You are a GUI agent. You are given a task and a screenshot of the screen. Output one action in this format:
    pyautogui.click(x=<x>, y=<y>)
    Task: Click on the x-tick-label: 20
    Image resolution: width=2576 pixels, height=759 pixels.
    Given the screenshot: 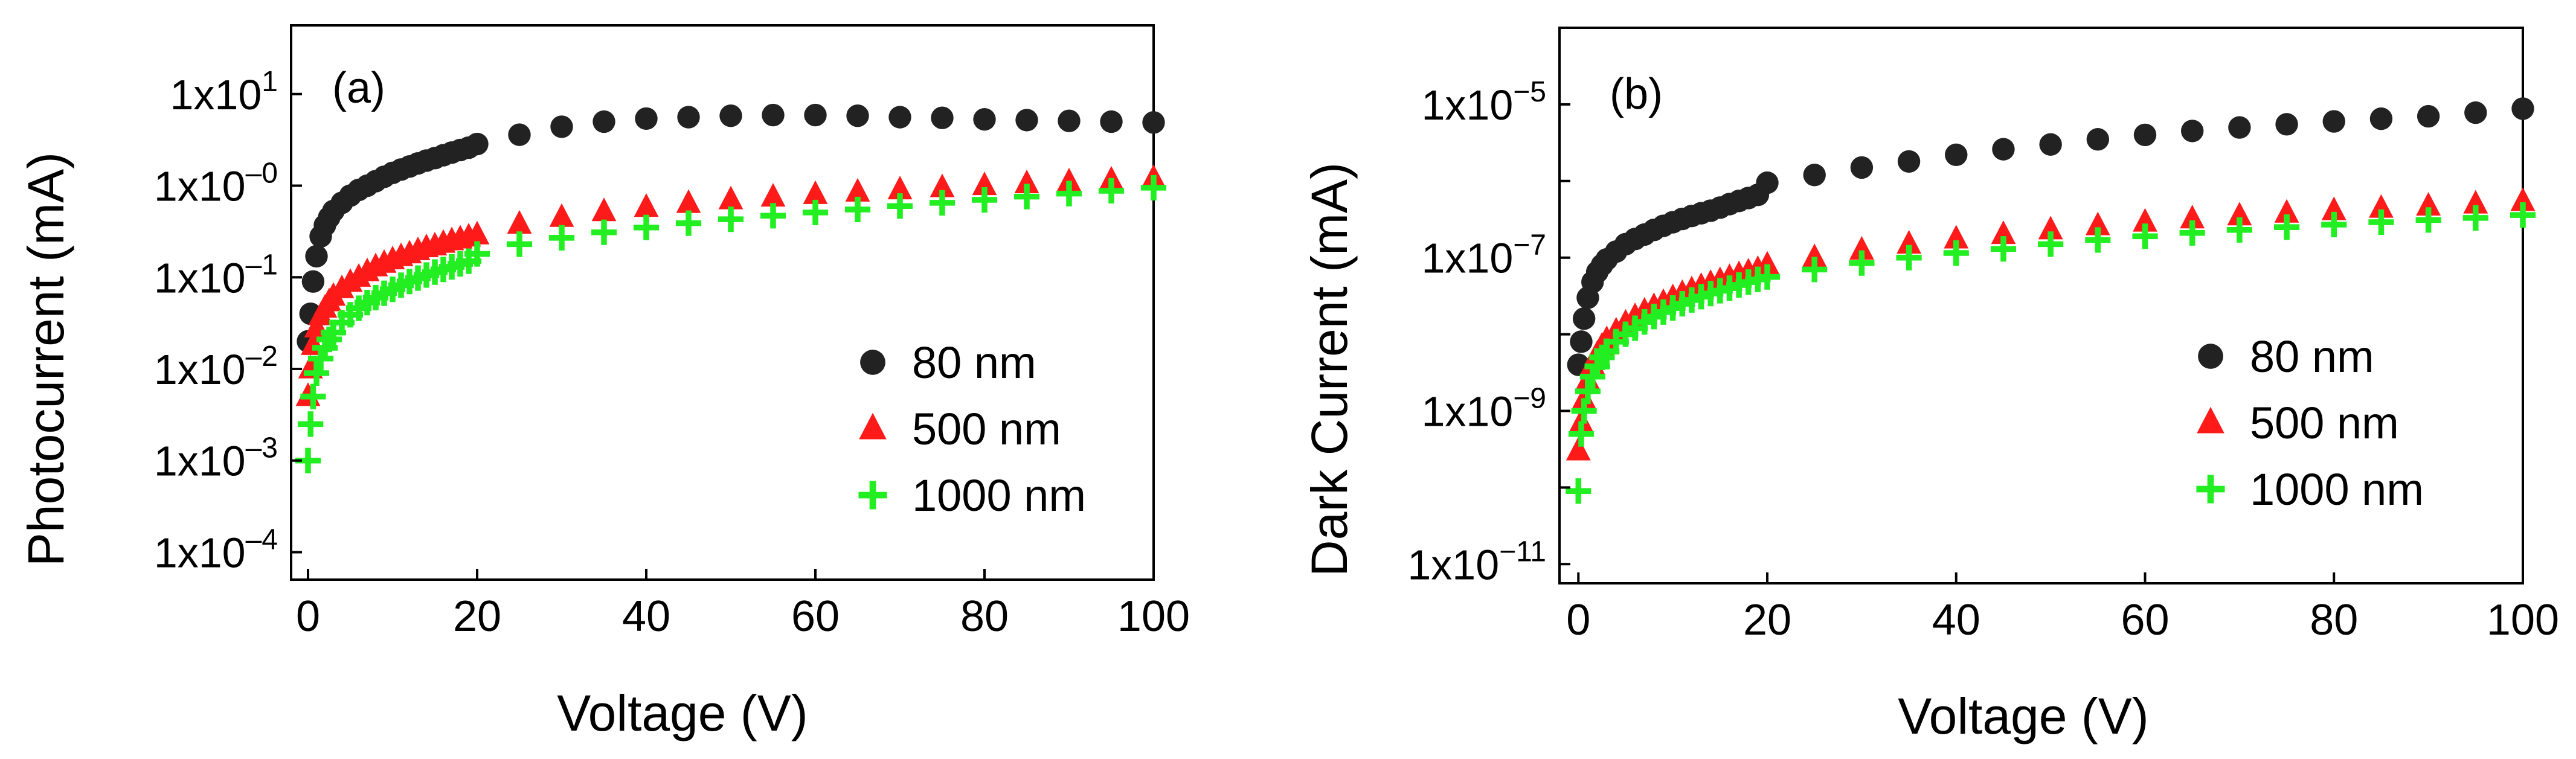 What is the action you would take?
    pyautogui.click(x=477, y=616)
    